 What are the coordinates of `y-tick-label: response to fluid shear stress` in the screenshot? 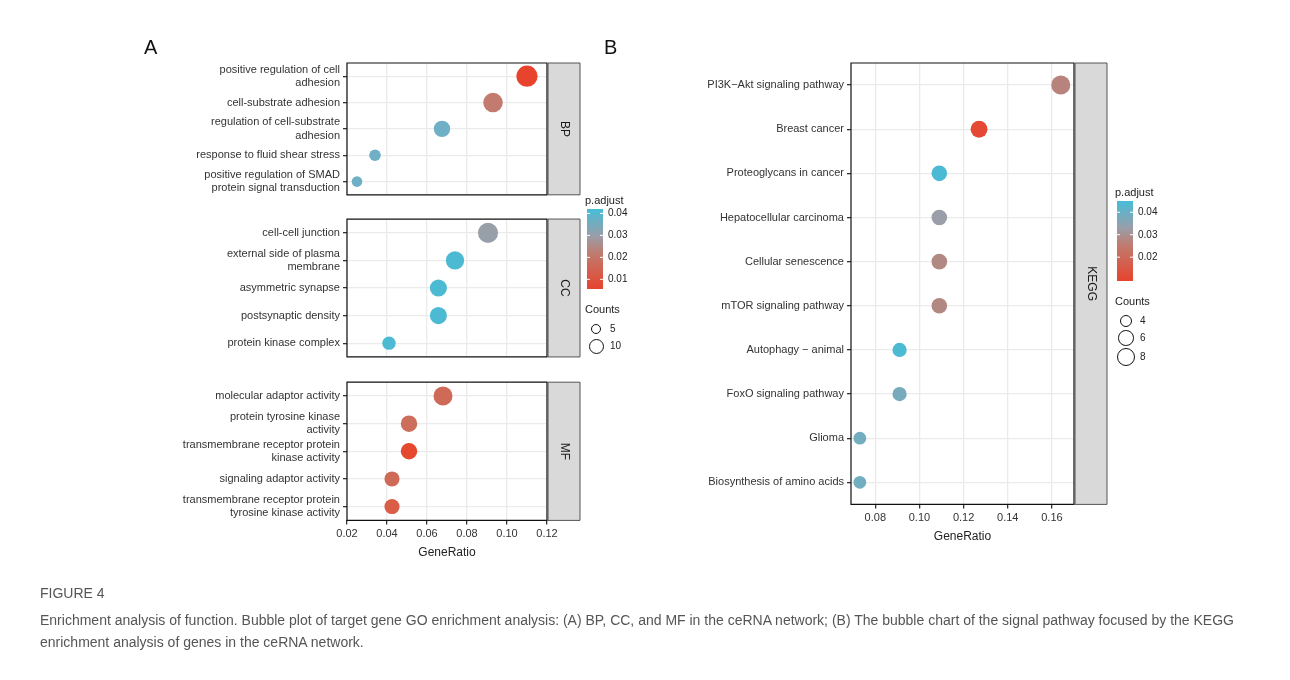 It's located at (268, 154).